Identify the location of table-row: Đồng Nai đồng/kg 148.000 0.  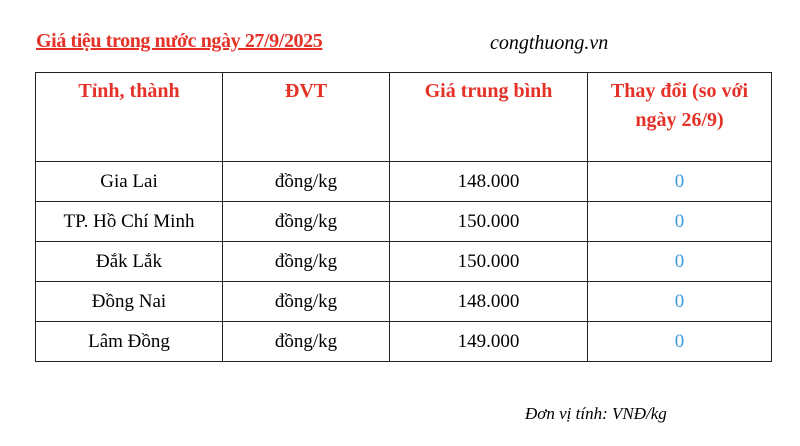
(403, 301).